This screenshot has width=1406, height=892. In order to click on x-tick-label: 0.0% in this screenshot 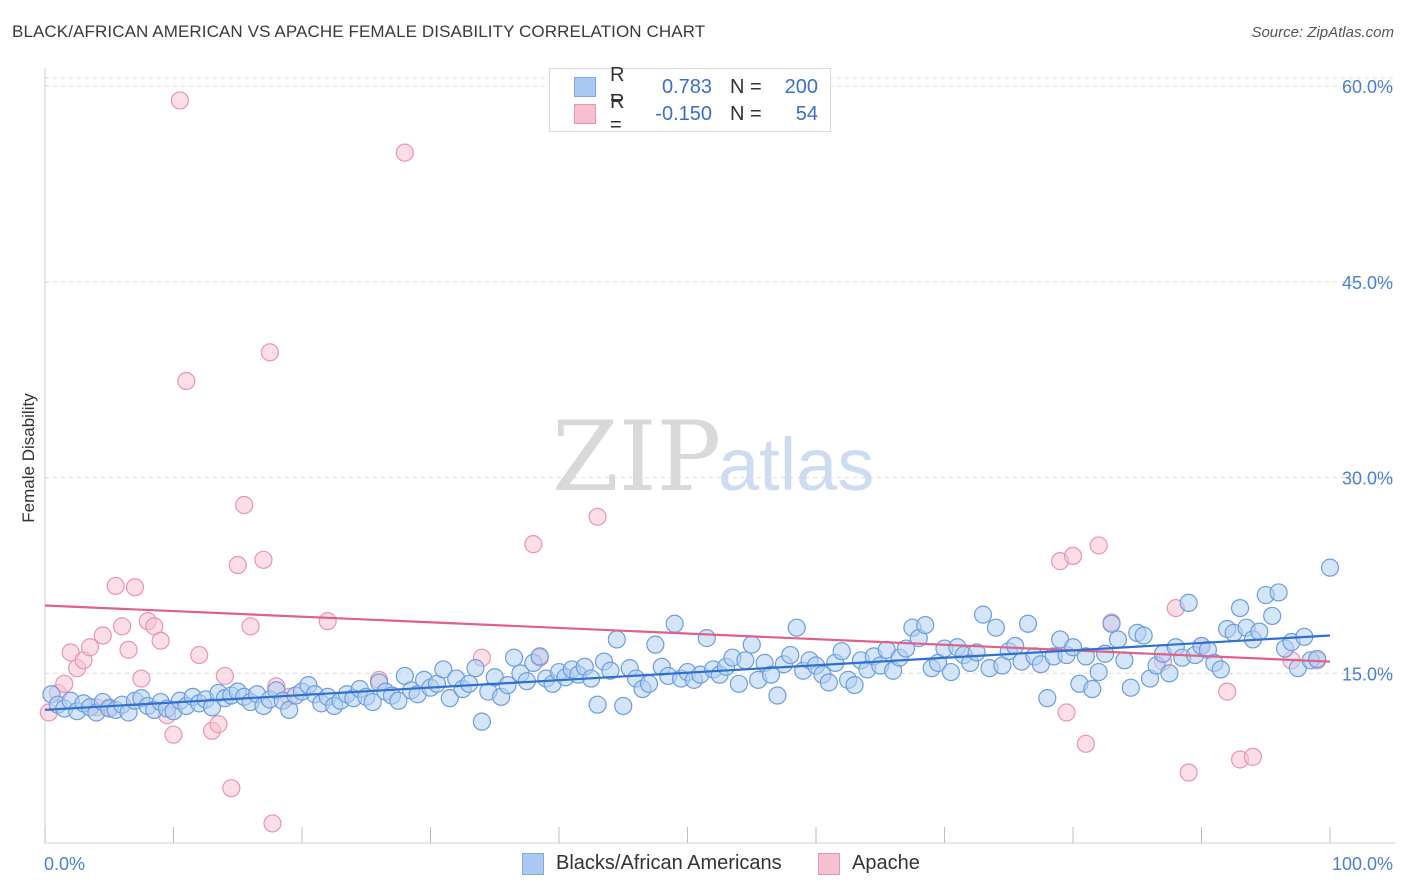, I will do `click(64, 864)`.